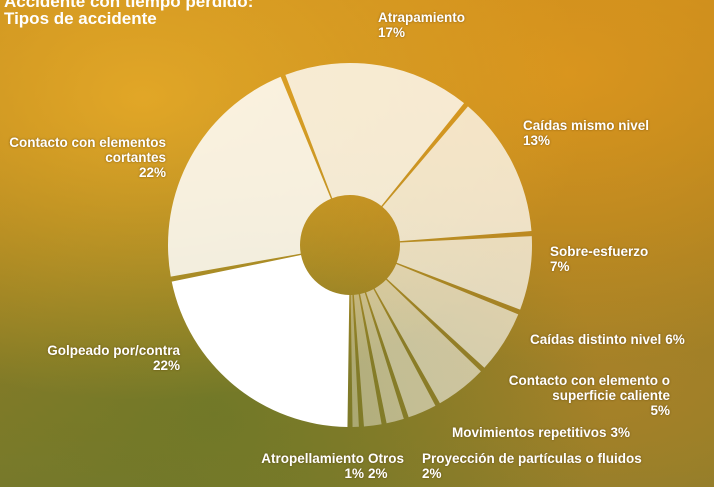 This screenshot has height=487, width=714. I want to click on value-label: 13%, so click(537, 140).